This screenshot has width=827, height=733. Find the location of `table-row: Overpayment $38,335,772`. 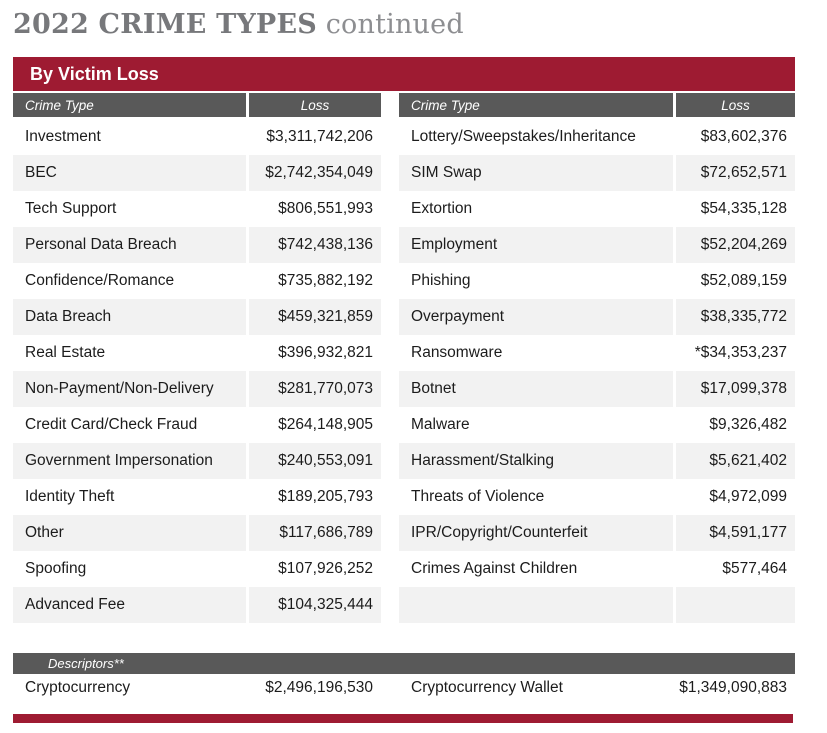

table-row: Overpayment $38,335,772 is located at coordinates (597, 317).